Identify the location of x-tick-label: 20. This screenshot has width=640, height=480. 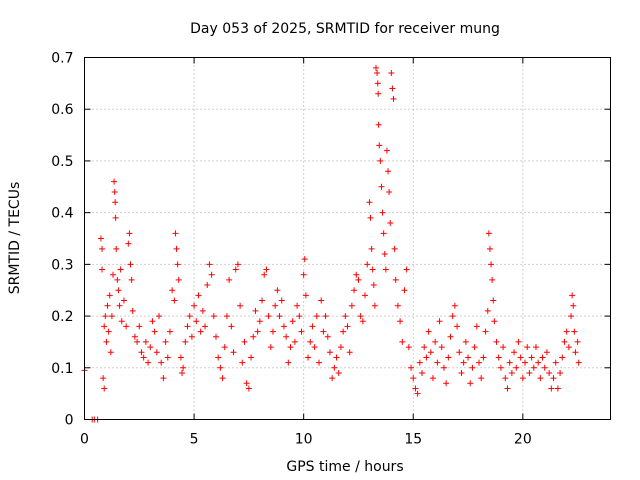
(523, 440).